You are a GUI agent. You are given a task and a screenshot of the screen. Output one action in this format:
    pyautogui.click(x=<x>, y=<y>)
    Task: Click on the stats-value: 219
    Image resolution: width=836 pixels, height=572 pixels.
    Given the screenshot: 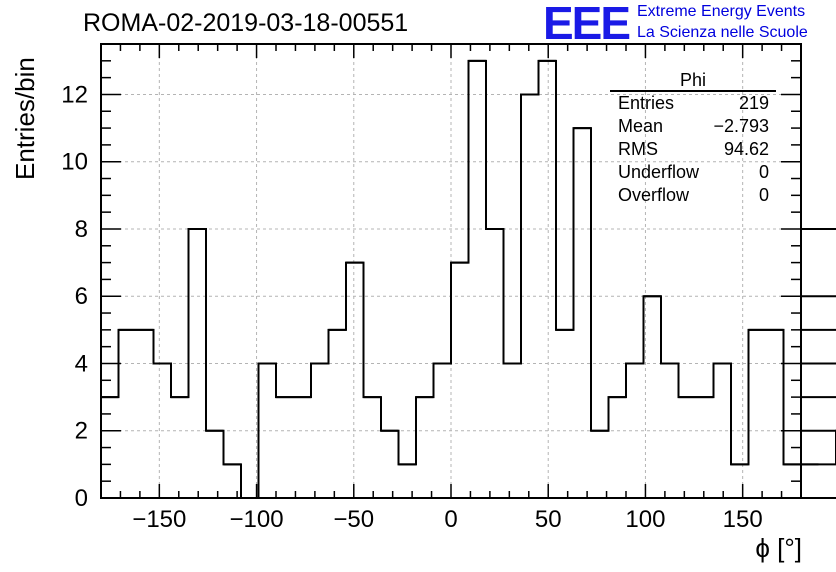 What is the action you would take?
    pyautogui.click(x=753, y=103)
    